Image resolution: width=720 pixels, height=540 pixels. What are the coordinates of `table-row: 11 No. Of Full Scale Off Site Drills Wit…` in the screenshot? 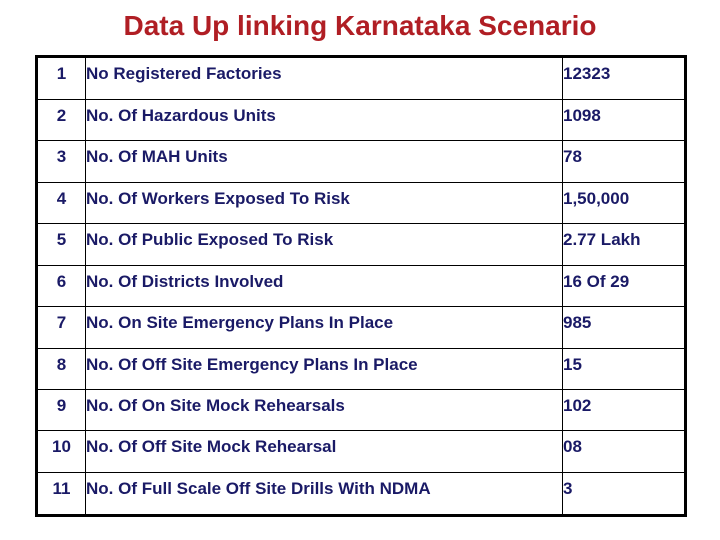 It's located at (361, 494).